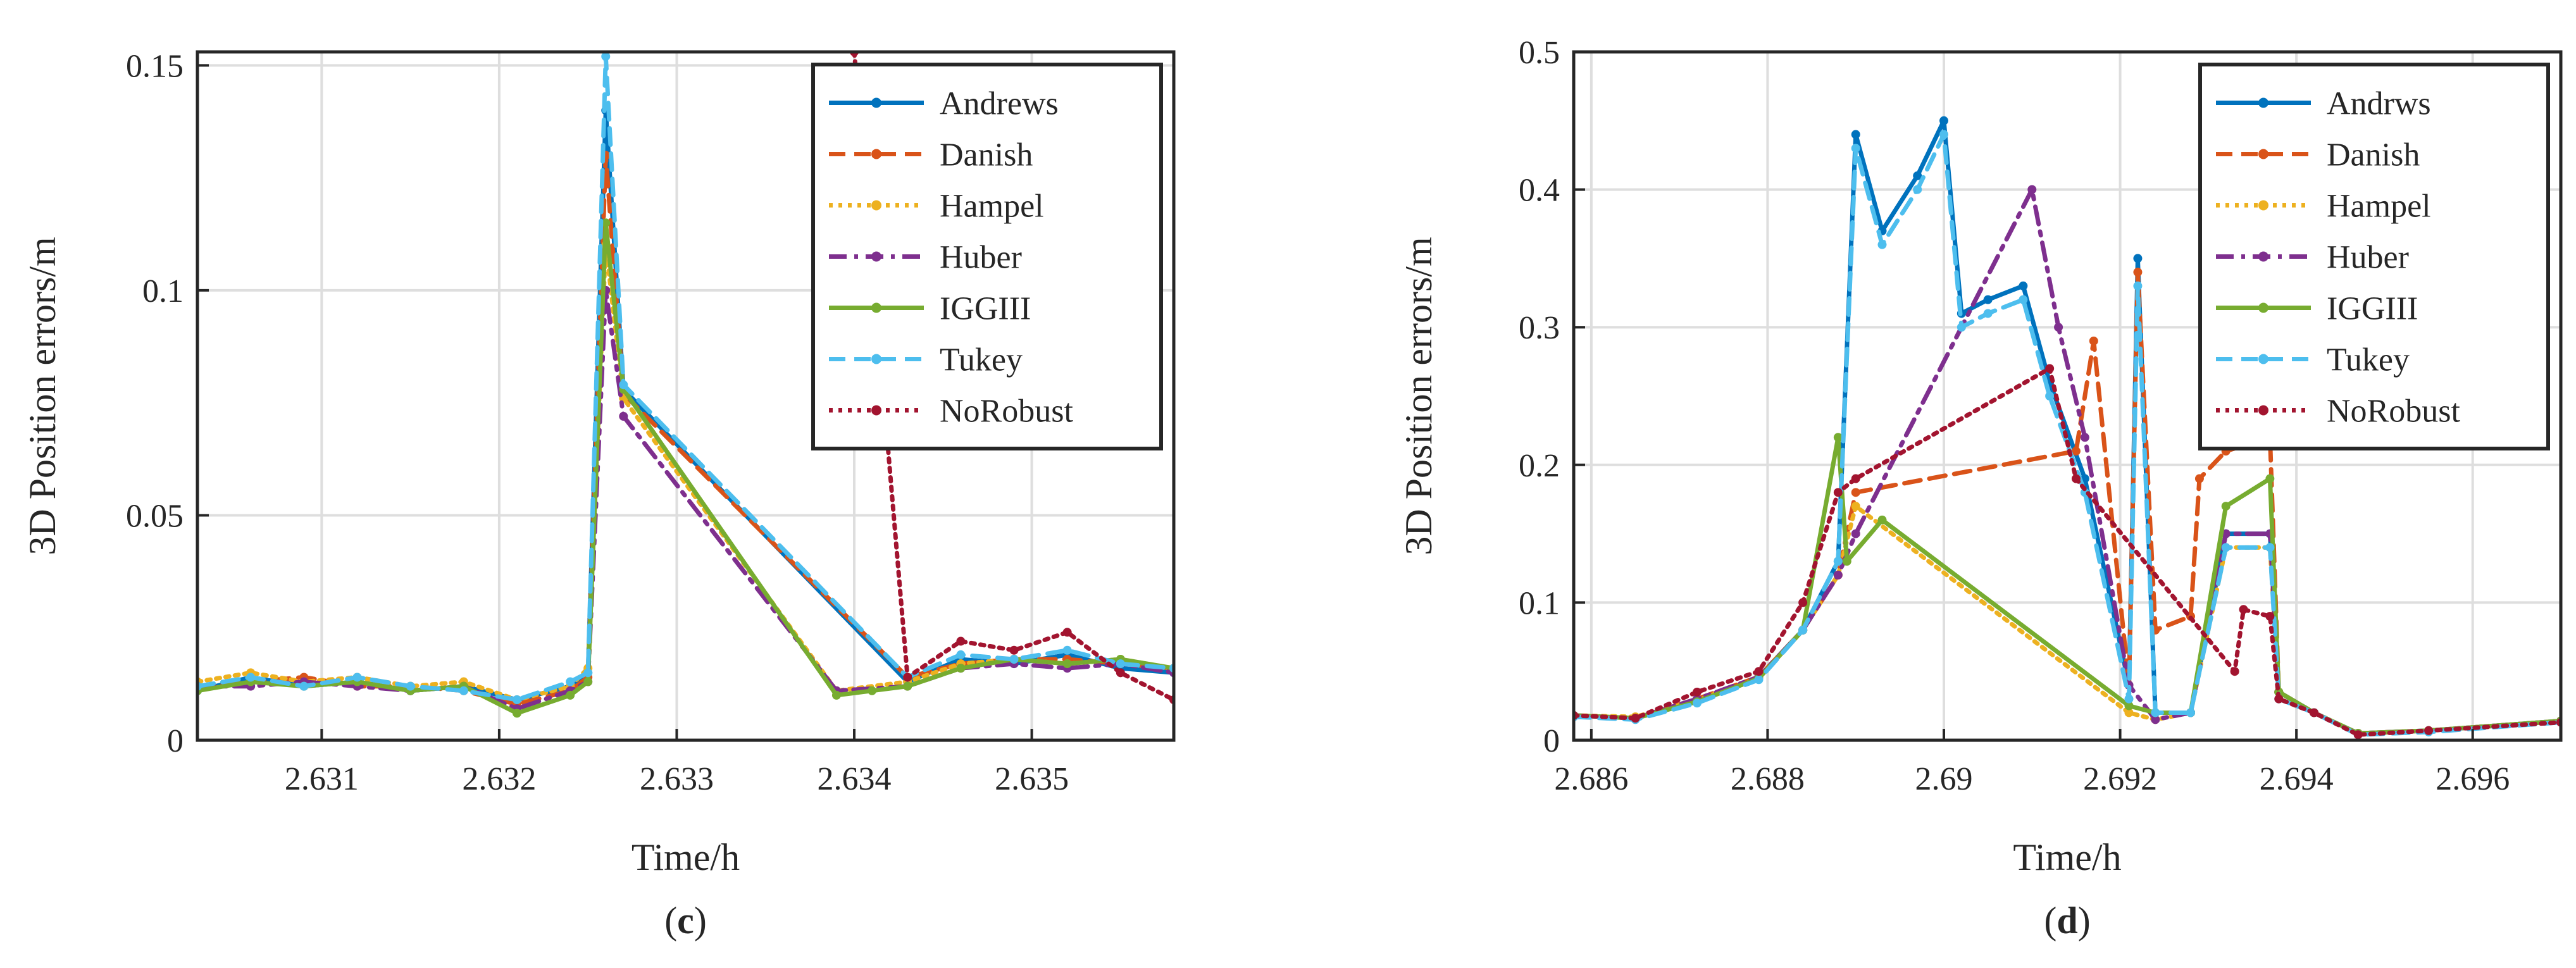 The height and width of the screenshot is (968, 2576). I want to click on data-point-hampel, so click(1855, 506).